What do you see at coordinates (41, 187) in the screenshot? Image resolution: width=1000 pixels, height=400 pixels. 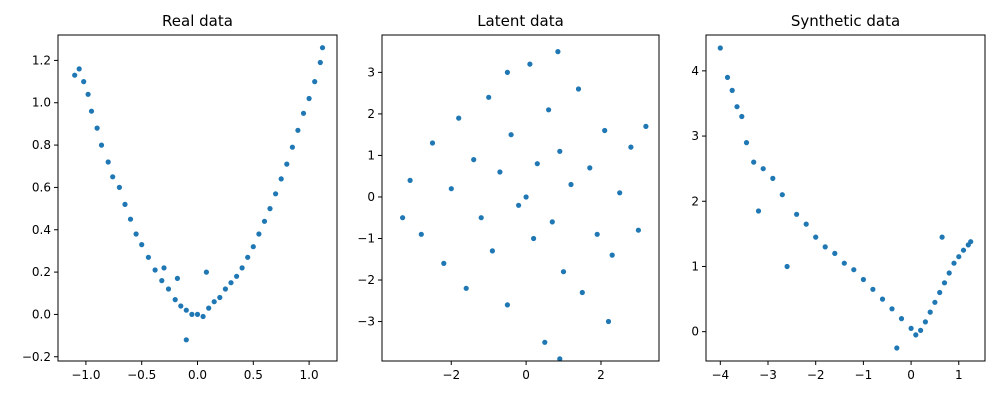 I see `y-tick-label: 0.6` at bounding box center [41, 187].